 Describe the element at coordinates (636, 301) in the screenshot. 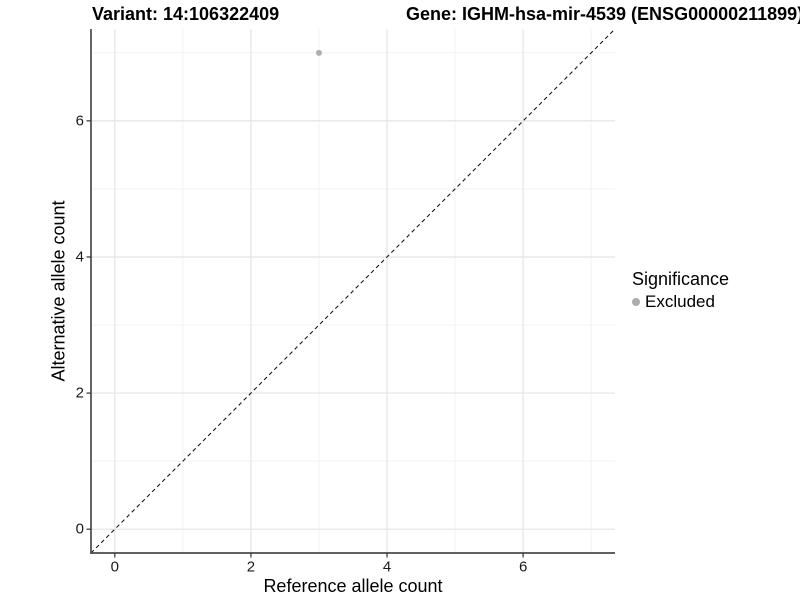

I see `excluded-point-icon` at that location.